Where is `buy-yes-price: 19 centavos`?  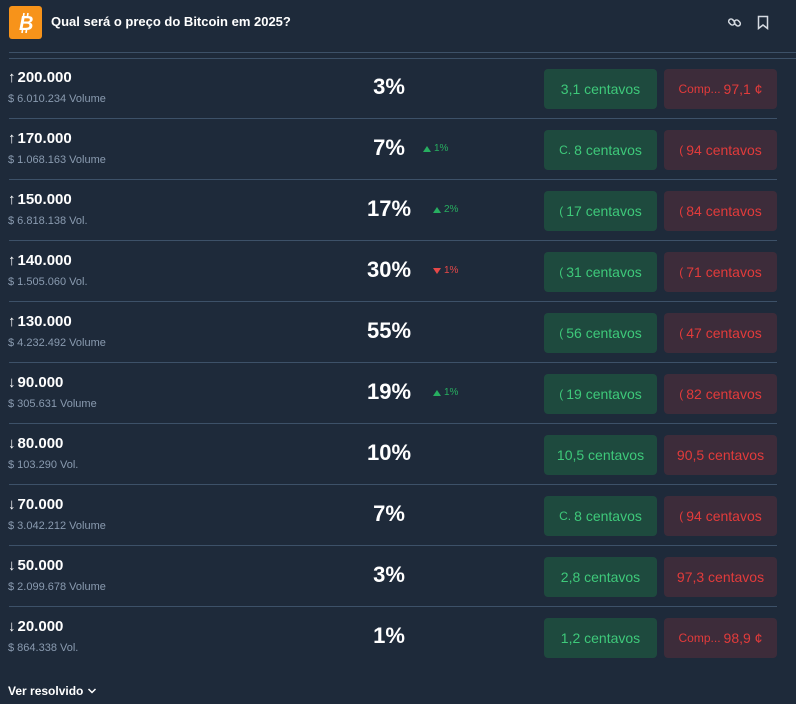
buy-yes-price: 19 centavos is located at coordinates (604, 394).